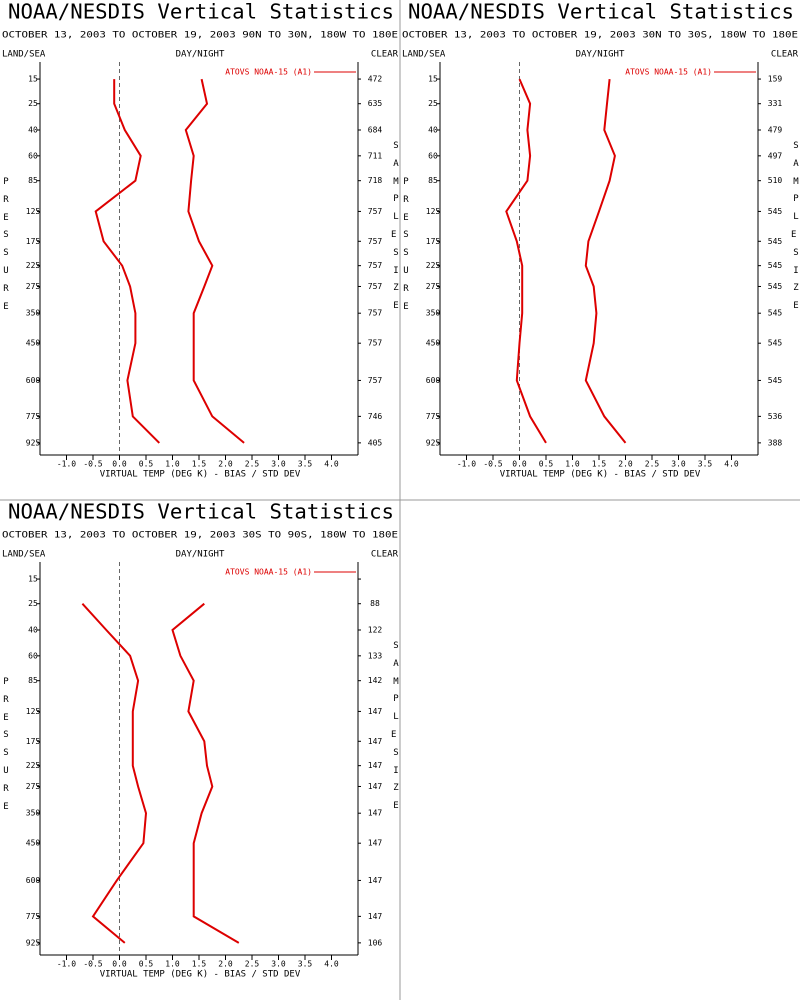 The image size is (800, 1000). What do you see at coordinates (375, 442) in the screenshot?
I see `sample-size-label: 405` at bounding box center [375, 442].